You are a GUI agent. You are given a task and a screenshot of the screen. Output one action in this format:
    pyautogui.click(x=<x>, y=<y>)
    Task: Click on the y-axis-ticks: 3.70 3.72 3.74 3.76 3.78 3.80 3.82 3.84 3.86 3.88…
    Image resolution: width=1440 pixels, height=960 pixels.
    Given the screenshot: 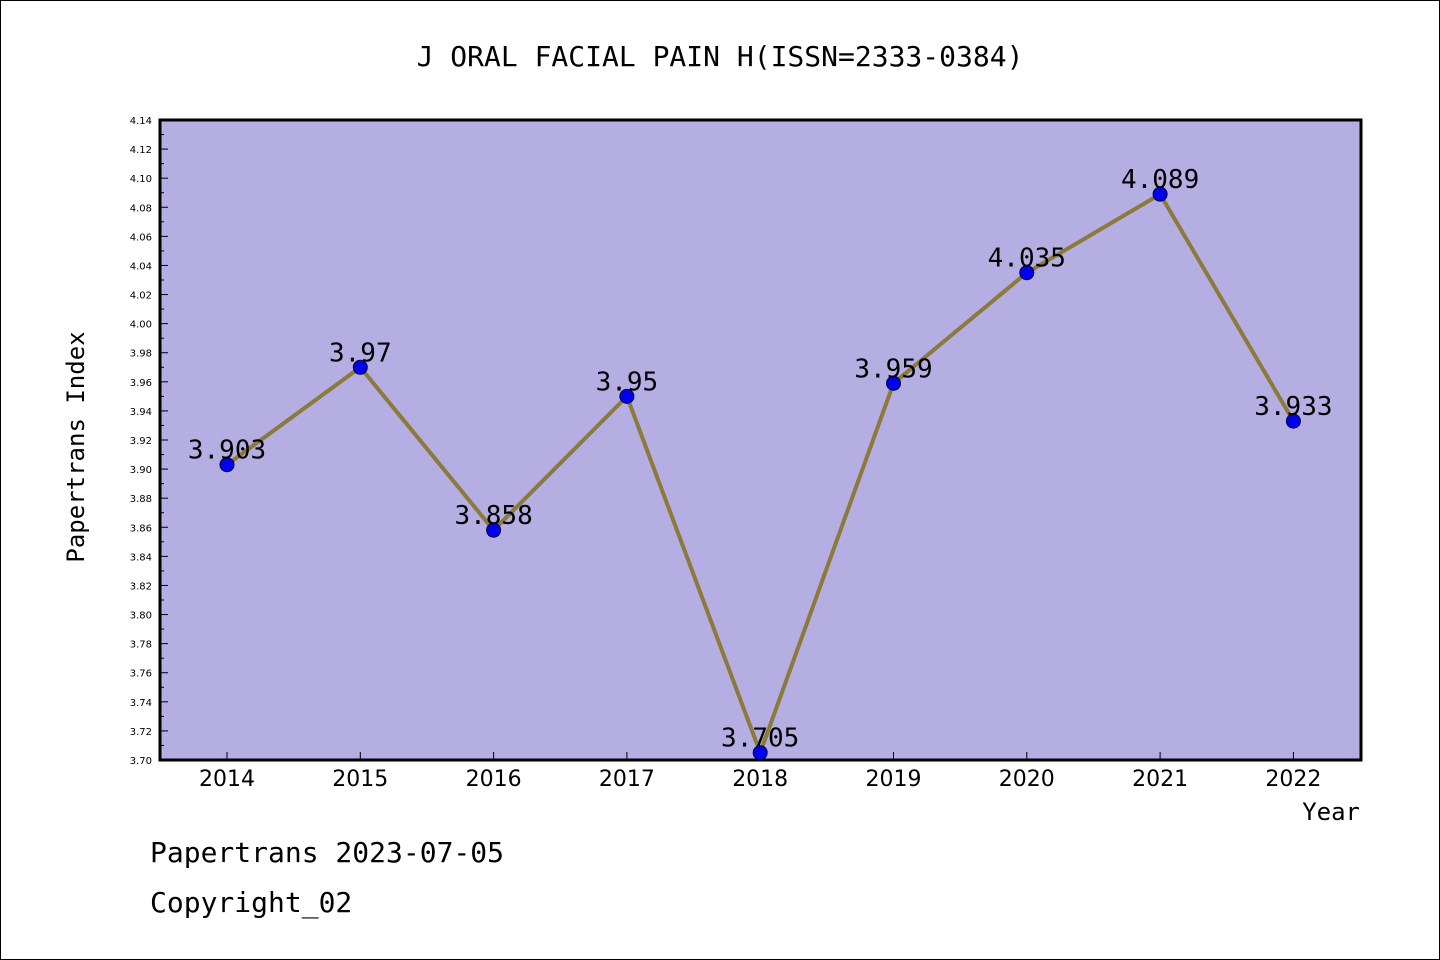 What is the action you would take?
    pyautogui.click(x=149, y=441)
    